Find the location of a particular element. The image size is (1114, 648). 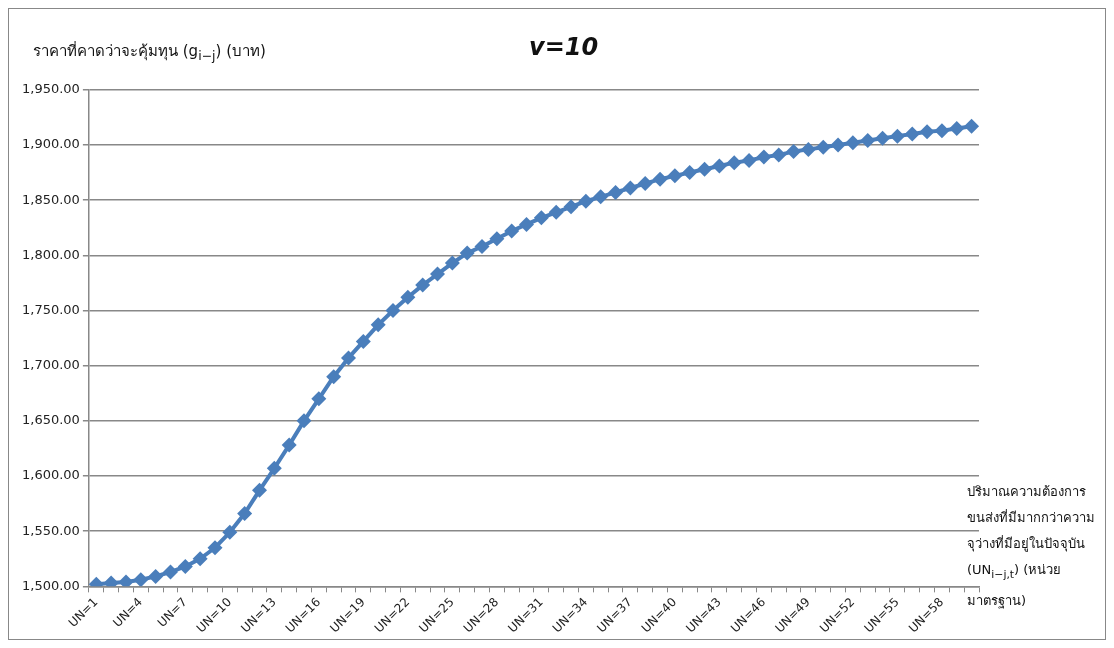

y-tick-label: 1,700.00 is located at coordinates (51, 365).